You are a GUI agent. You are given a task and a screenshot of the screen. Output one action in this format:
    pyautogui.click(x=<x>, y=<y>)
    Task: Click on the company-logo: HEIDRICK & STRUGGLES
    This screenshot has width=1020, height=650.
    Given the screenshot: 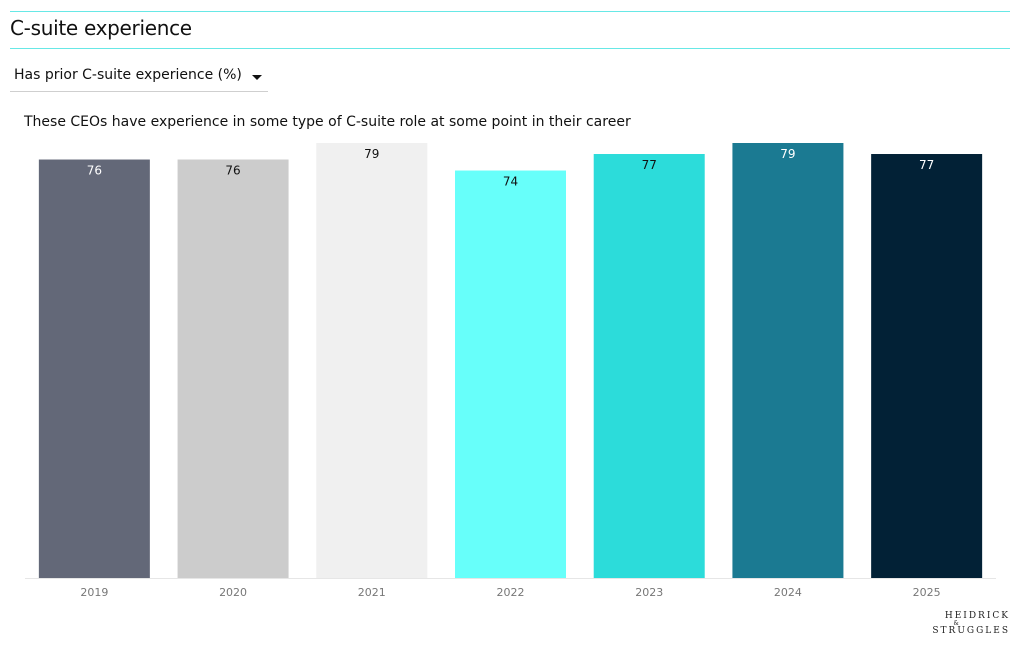 What is the action you would take?
    pyautogui.click(x=971, y=624)
    